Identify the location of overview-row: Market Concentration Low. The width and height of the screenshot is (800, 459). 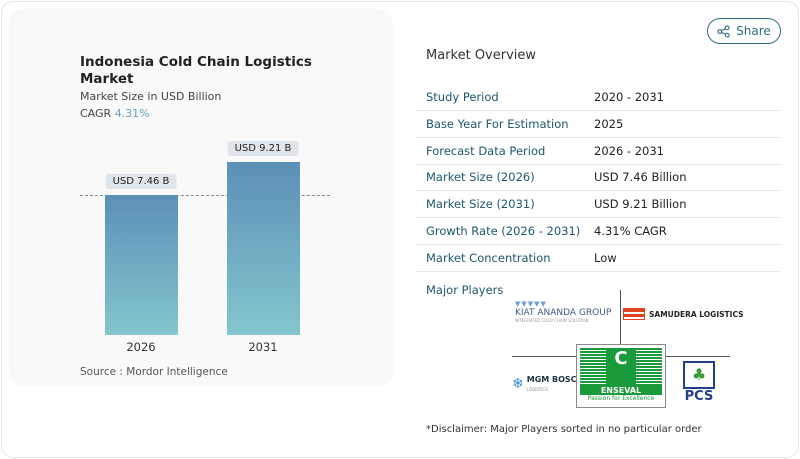
(598, 258).